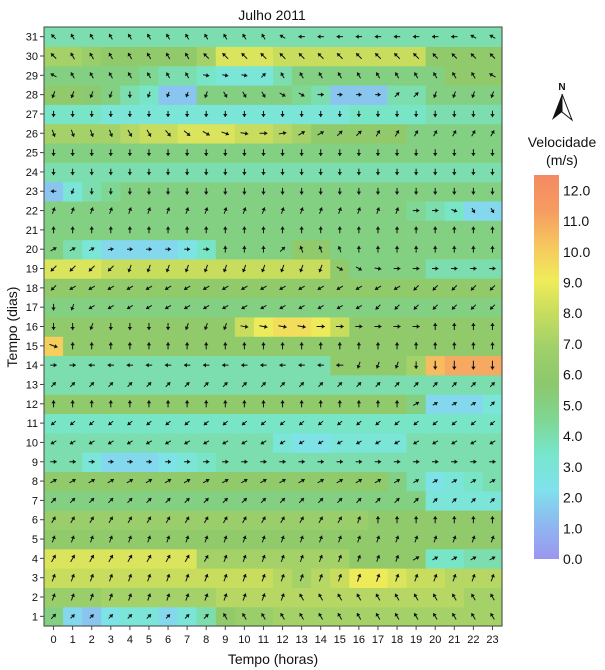 This screenshot has height=670, width=605. What do you see at coordinates (272, 15) in the screenshot?
I see `chart-title: Julho 2011` at bounding box center [272, 15].